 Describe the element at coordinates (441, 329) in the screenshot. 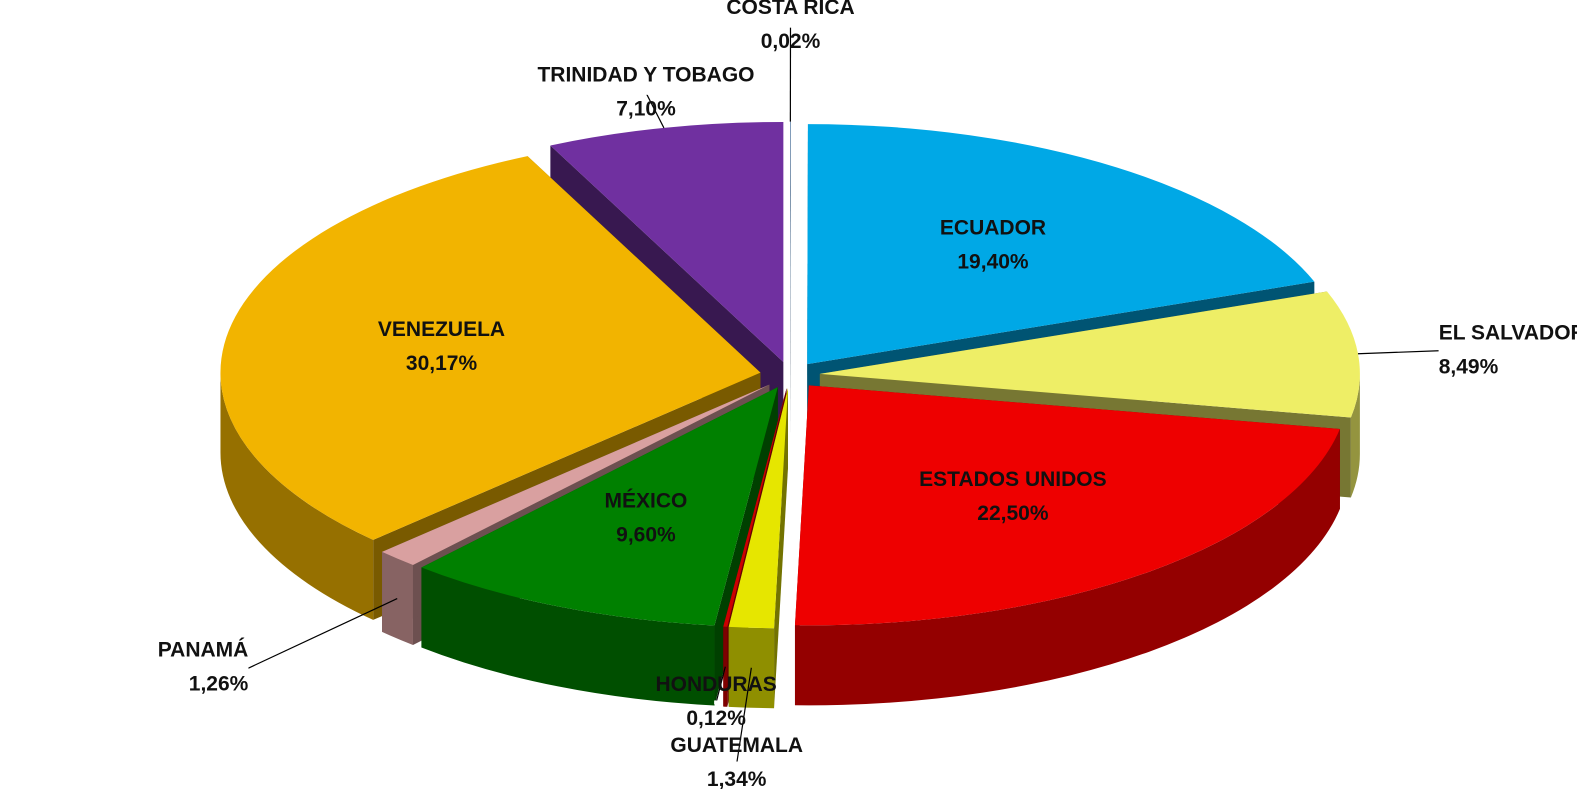

I see `slice-label: VENEZUELA` at that location.